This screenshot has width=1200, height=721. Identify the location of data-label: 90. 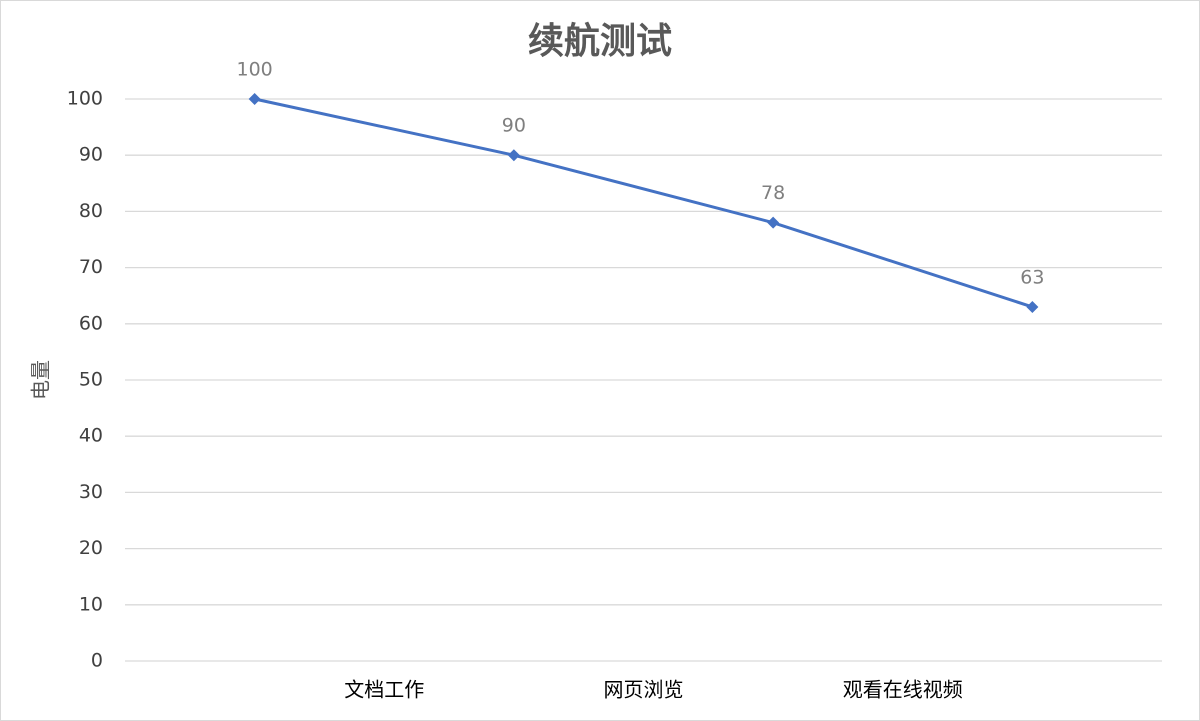
(514, 126).